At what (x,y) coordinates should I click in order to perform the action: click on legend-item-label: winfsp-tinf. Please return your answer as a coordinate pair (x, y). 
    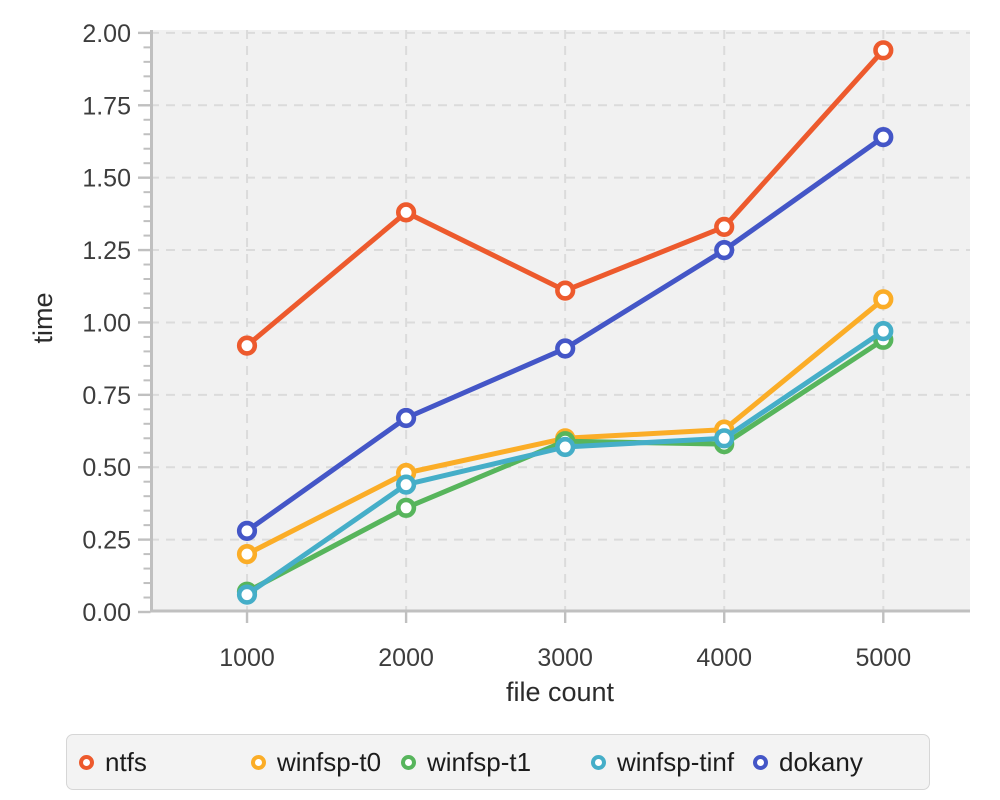
    Looking at the image, I should click on (676, 762).